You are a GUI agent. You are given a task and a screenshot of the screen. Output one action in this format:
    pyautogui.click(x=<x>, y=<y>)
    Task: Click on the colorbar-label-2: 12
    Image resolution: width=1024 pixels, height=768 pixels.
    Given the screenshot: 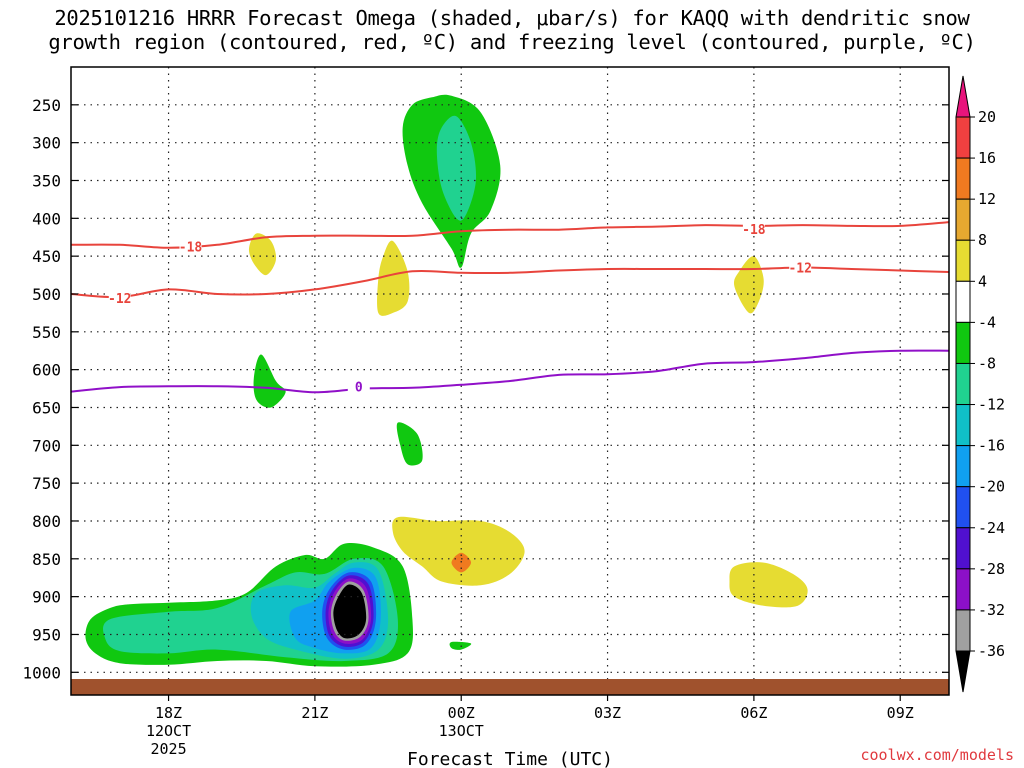 What is the action you would take?
    pyautogui.click(x=987, y=199)
    